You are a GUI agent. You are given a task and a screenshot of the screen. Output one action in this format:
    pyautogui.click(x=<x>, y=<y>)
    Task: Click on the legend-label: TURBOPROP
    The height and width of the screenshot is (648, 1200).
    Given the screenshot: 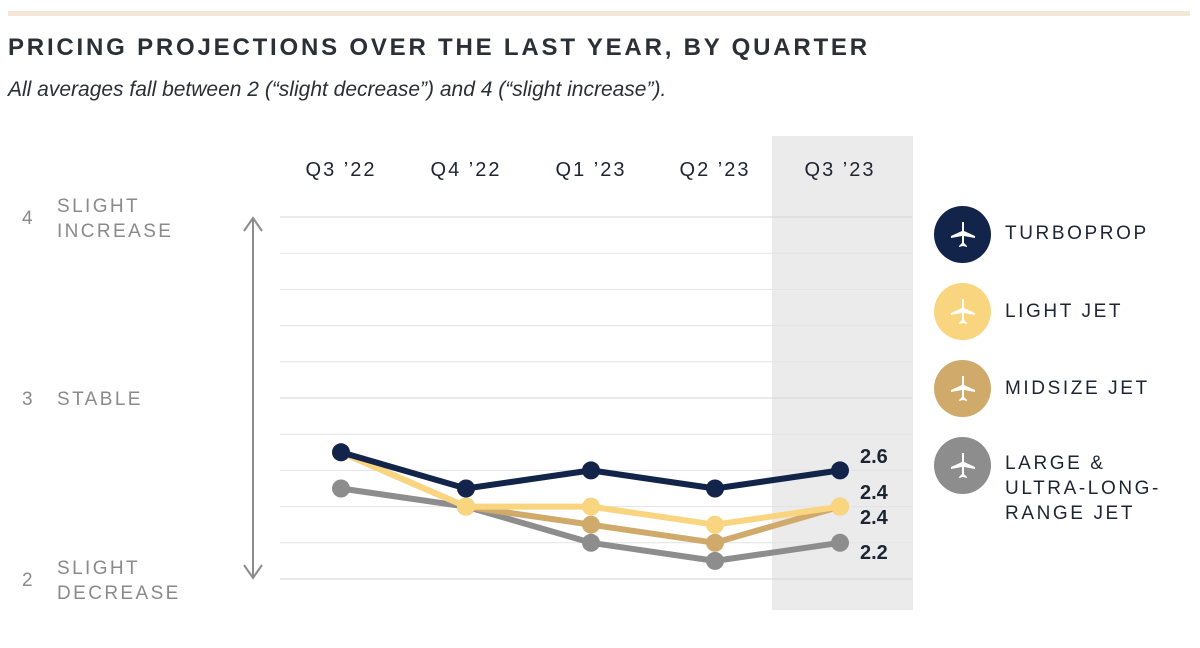 What is the action you would take?
    pyautogui.click(x=1077, y=233)
    